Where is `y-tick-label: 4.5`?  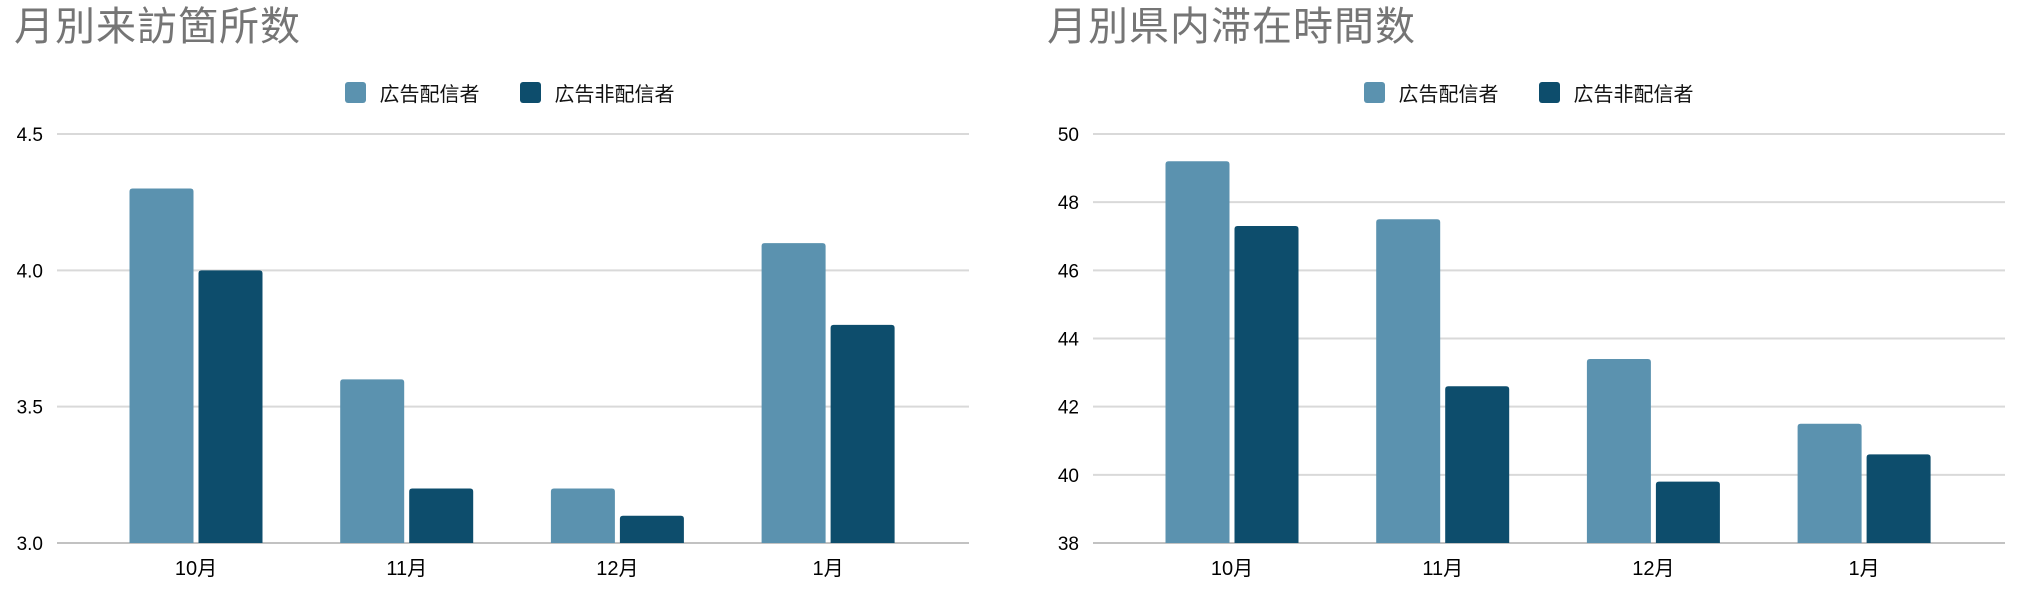
y-tick-label: 4.5 is located at coordinates (30, 135).